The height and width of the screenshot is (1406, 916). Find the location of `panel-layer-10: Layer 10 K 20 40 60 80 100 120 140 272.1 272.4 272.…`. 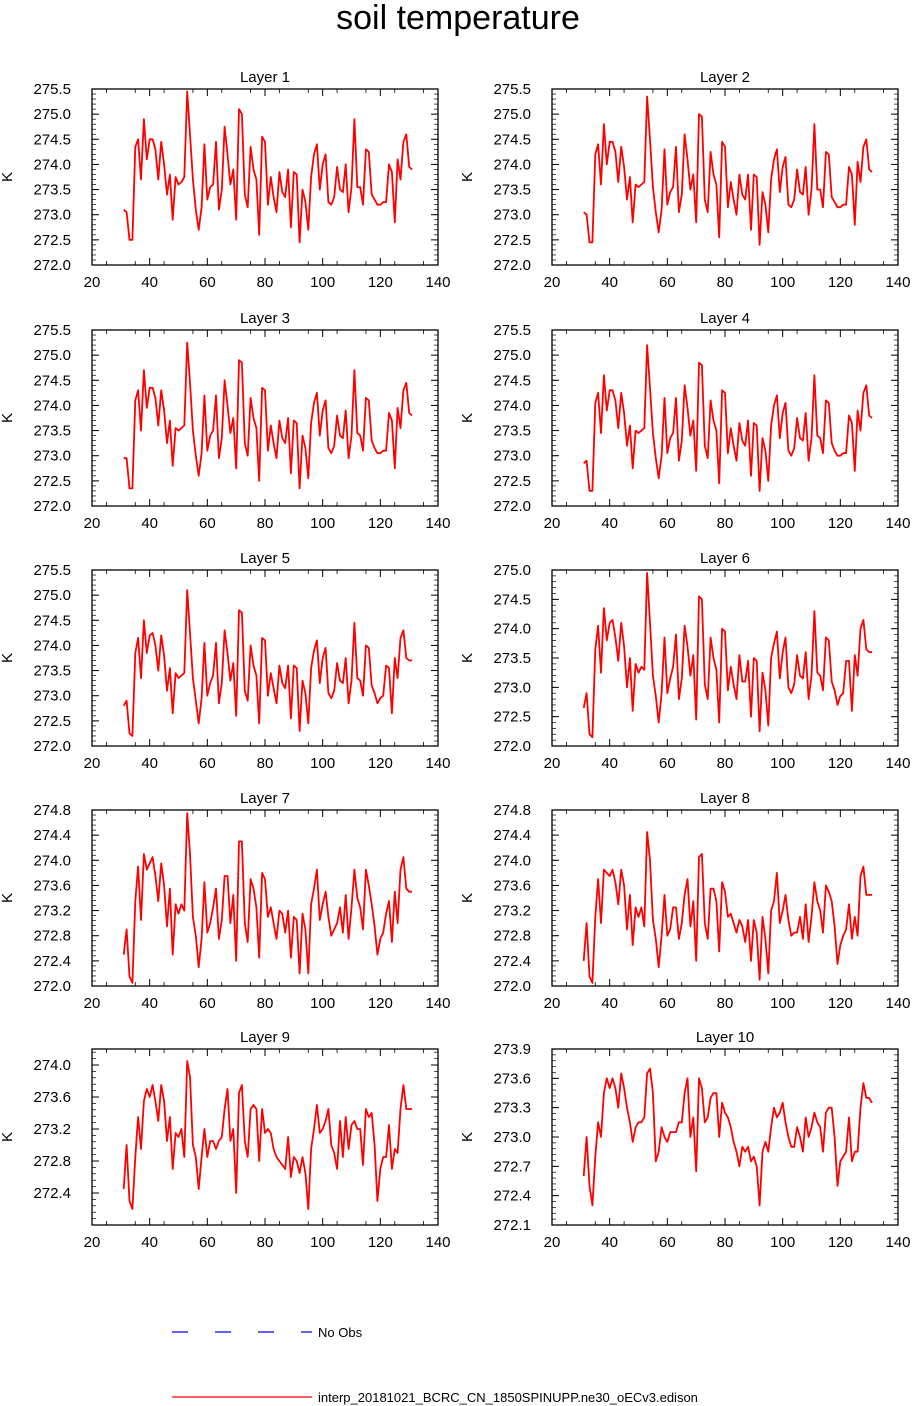

panel-layer-10: Layer 10 K 20 40 60 80 100 120 140 272.1 272.4 272.… is located at coordinates (685, 1140).